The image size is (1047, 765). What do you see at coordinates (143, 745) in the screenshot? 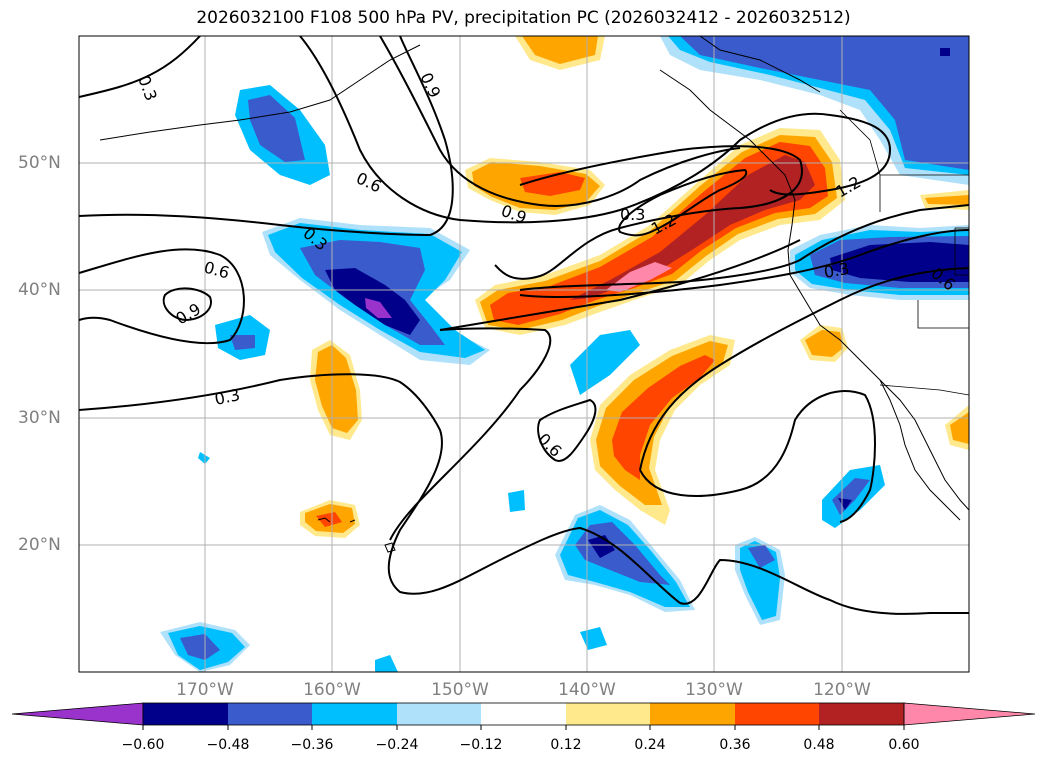
I see `colorbar-tick-label: −0.60` at bounding box center [143, 745].